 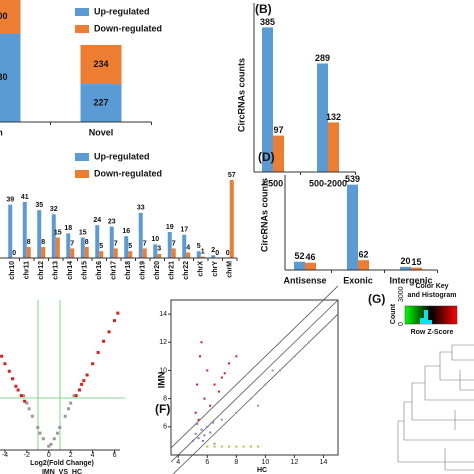 I want to click on value-label: 15, so click(x=58, y=232).